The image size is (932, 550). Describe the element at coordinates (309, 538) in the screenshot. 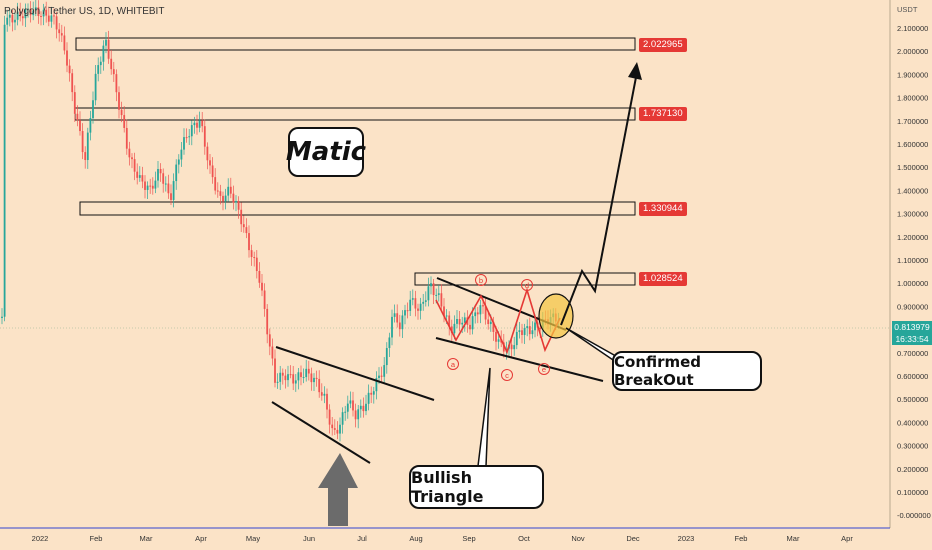

I see `x-tick-label: Jun` at that location.